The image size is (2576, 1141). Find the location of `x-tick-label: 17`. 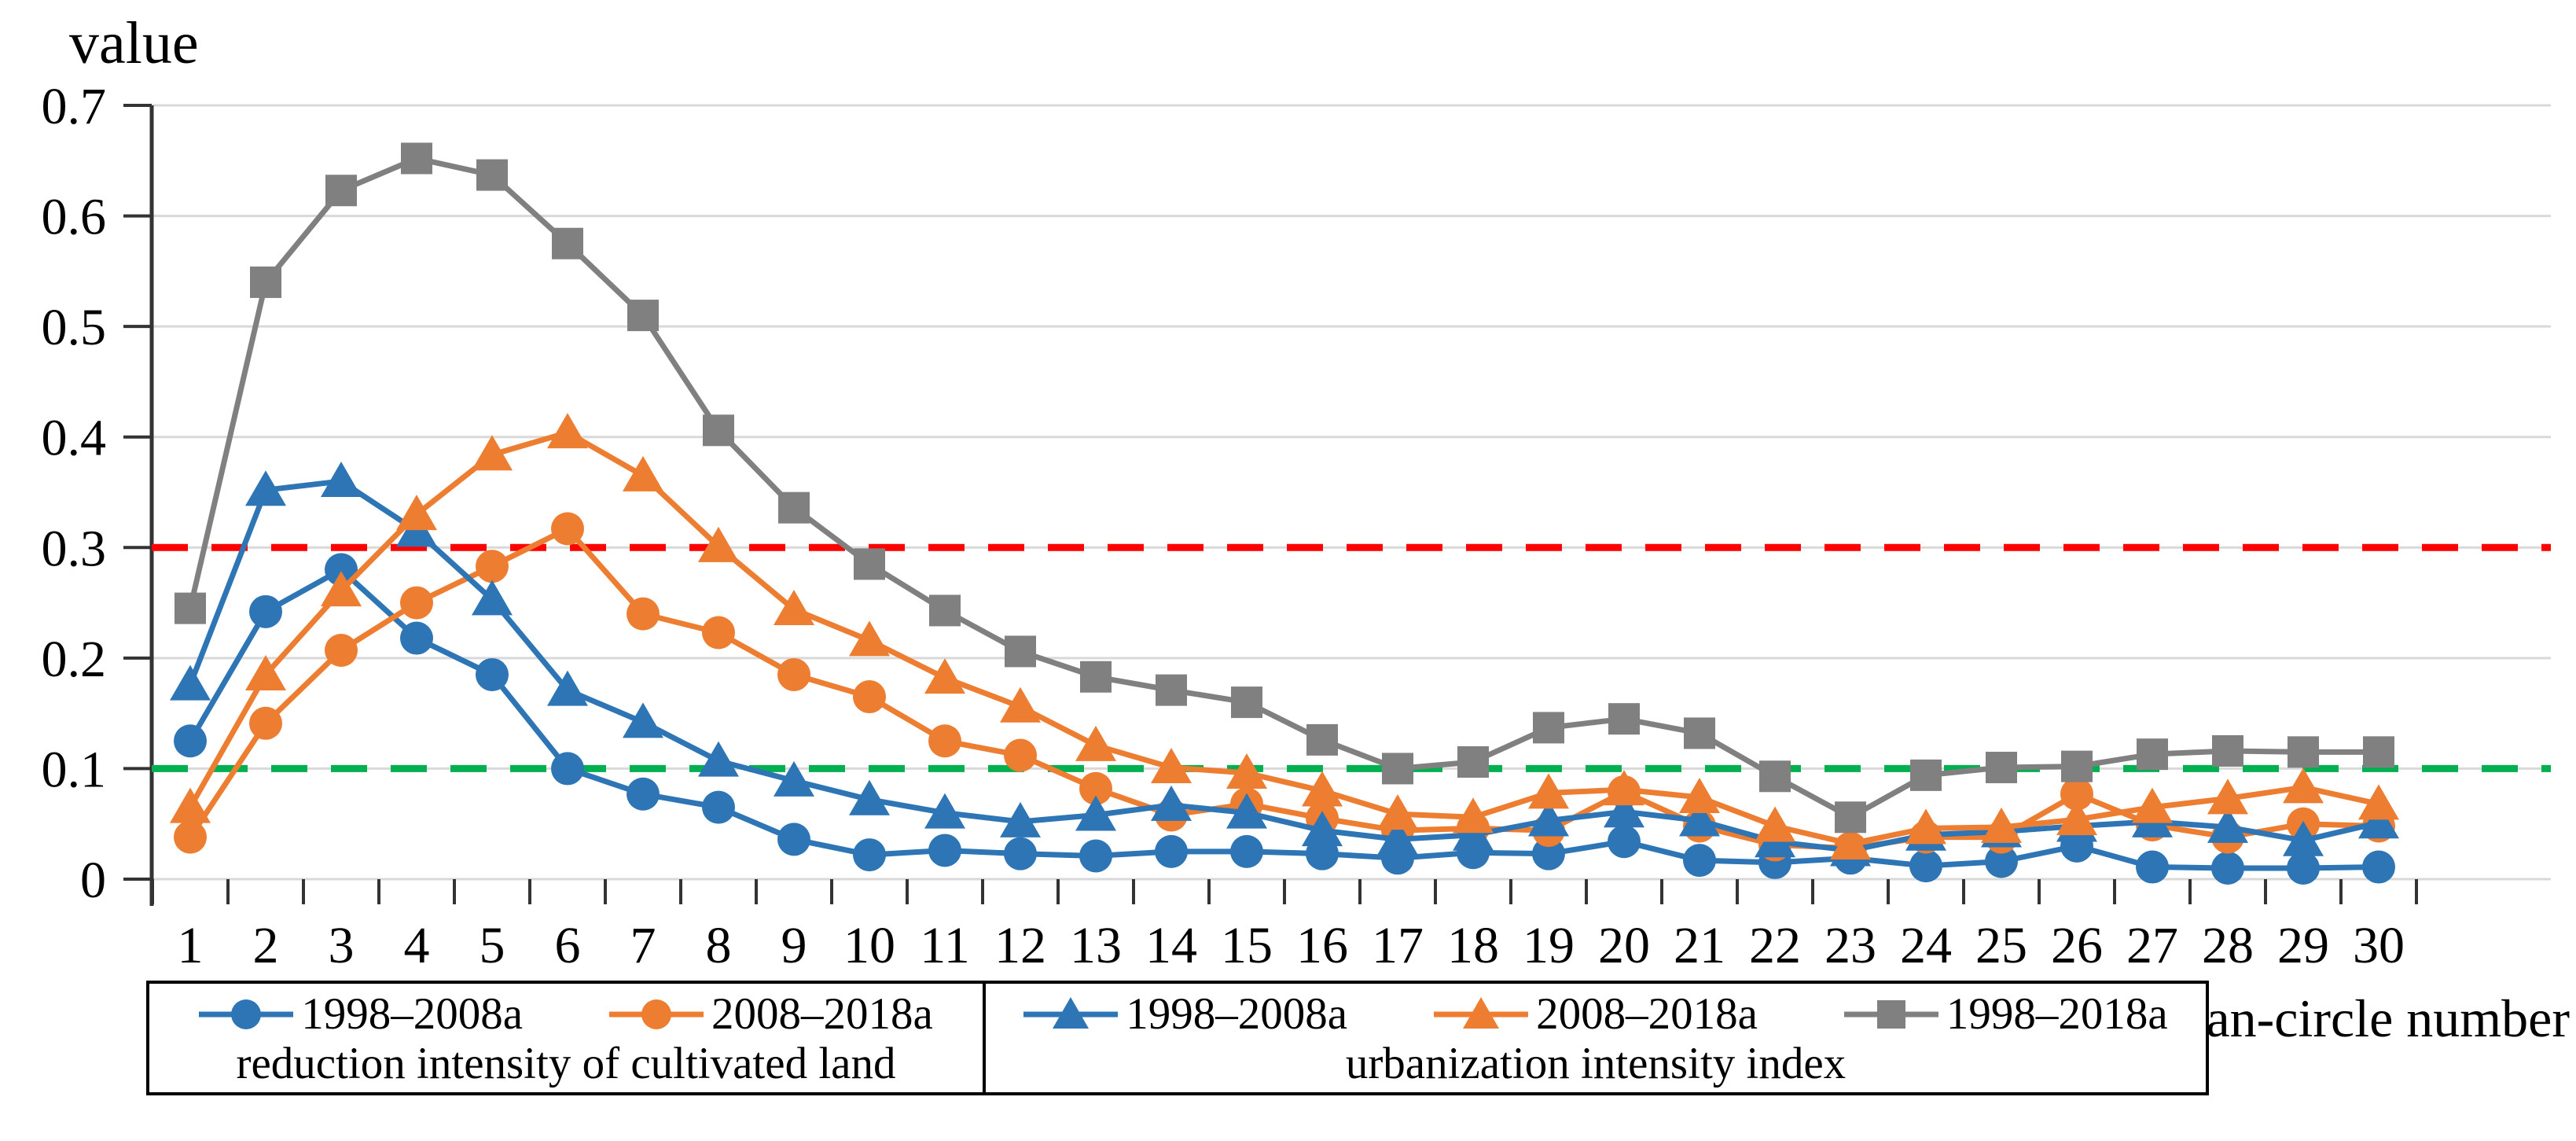

x-tick-label: 17 is located at coordinates (1398, 945).